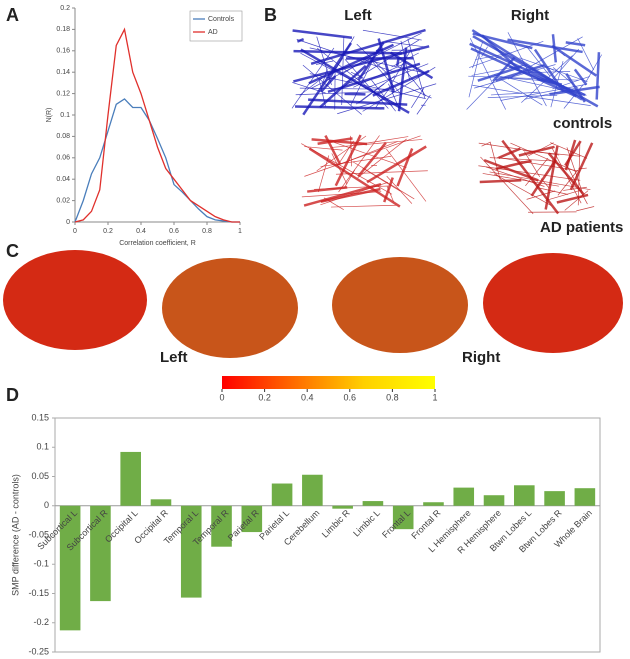 The width and height of the screenshot is (630, 659). I want to click on y-tick-label: -0.05, so click(38, 534).